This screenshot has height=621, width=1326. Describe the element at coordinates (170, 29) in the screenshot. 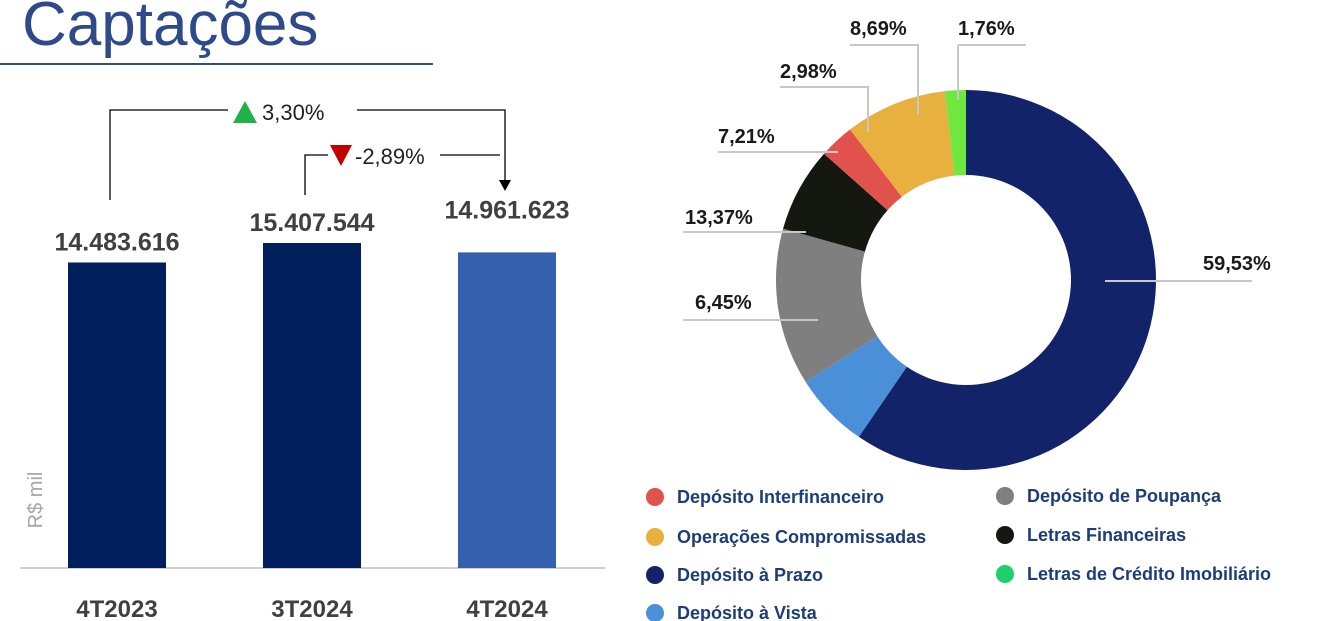

I see `slide-title: Captações` at that location.